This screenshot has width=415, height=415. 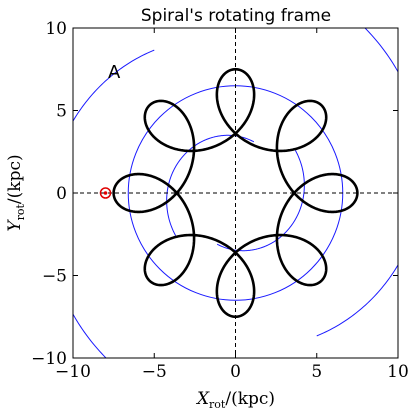 What do you see at coordinates (154, 372) in the screenshot?
I see `x-tick-label: −5` at bounding box center [154, 372].